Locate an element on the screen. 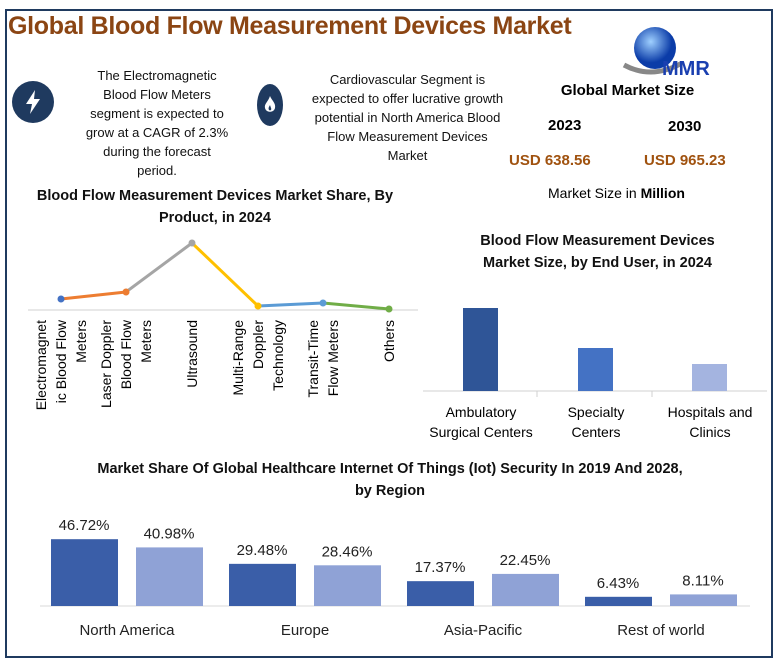 The height and width of the screenshot is (661, 778). x-tick-label: Ambulatory is located at coordinates (481, 412).